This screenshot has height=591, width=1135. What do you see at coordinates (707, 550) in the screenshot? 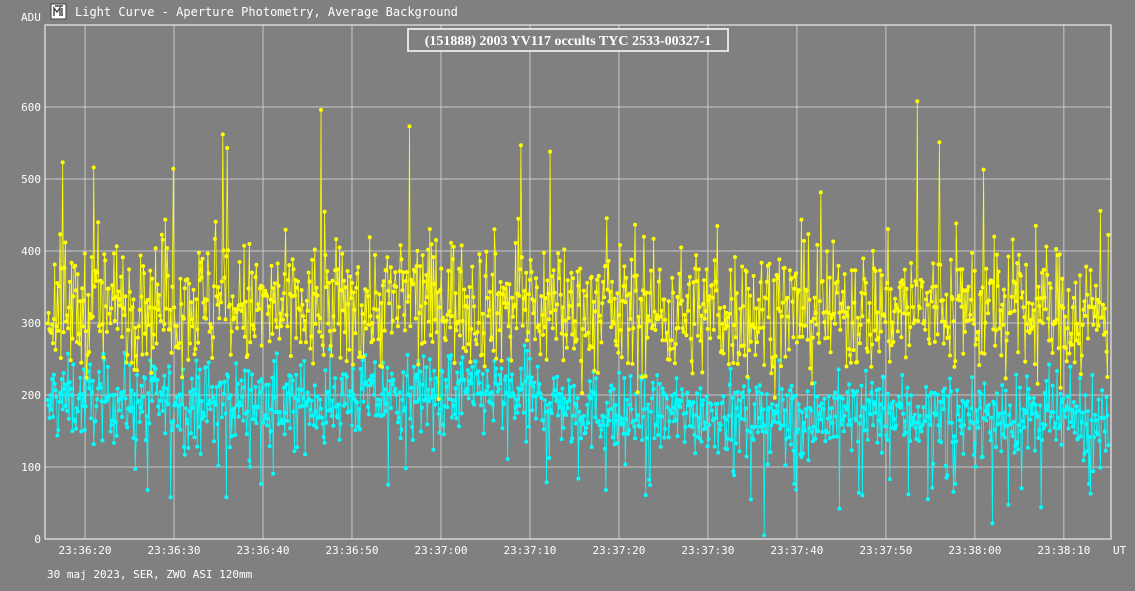
I see `x-tick-label: 23:37:30` at bounding box center [707, 550].